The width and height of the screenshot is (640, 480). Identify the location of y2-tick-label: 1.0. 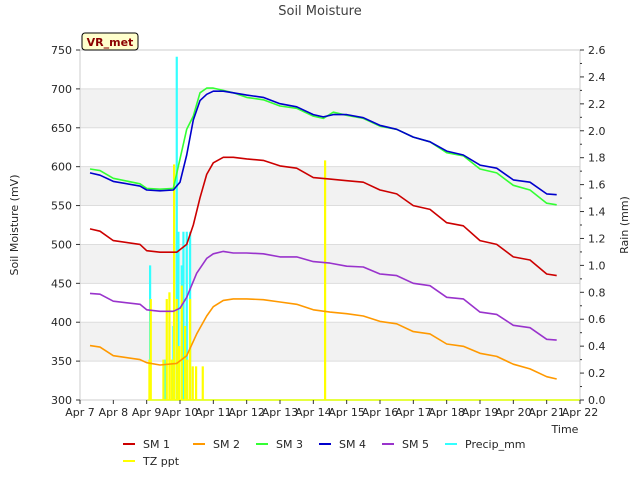
(597, 265).